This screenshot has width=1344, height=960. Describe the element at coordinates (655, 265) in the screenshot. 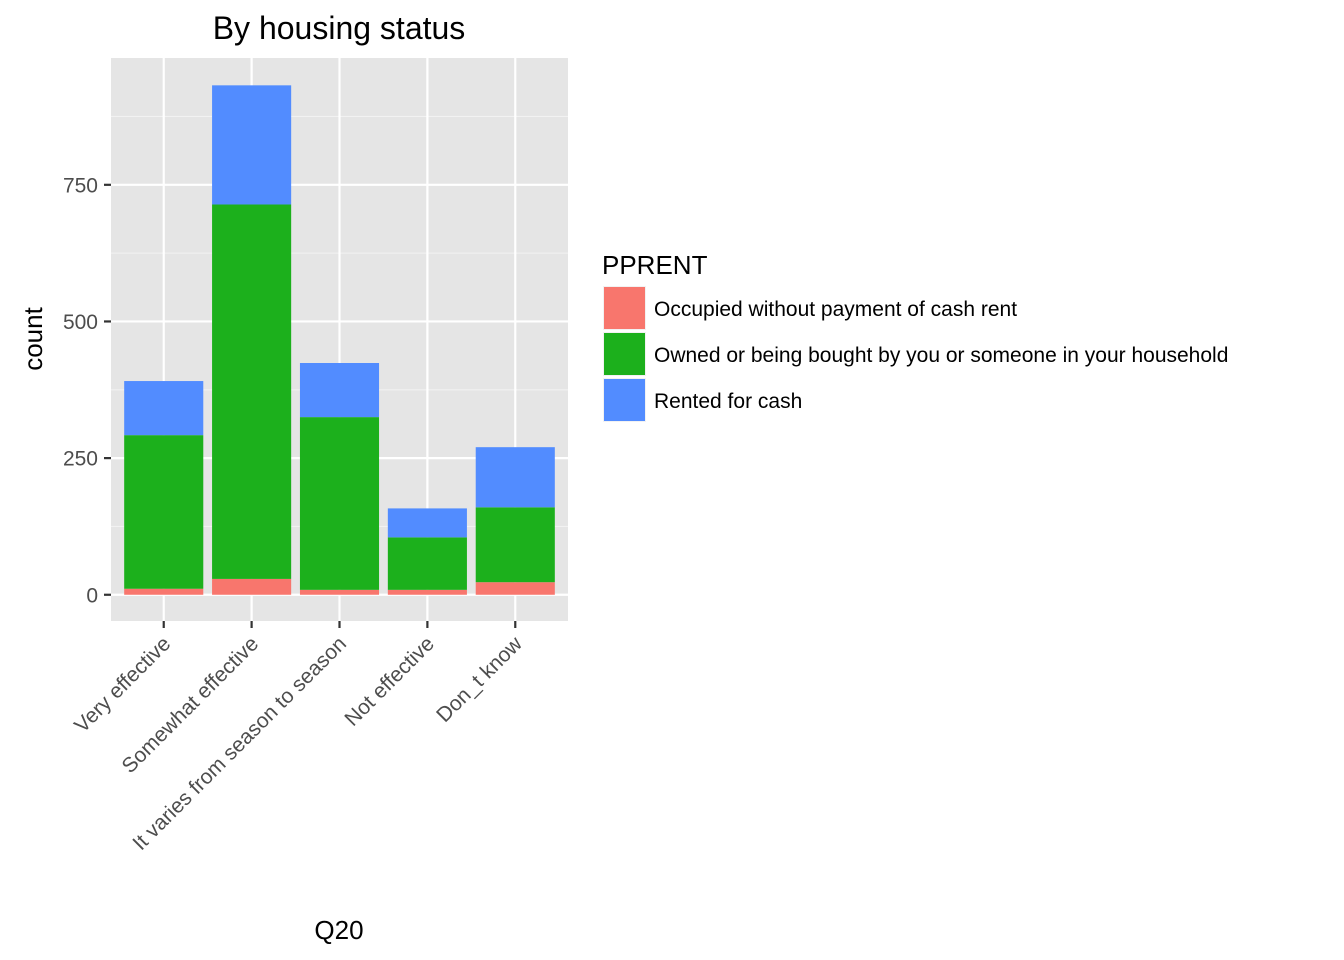

I see `legend-title: PPRENT` at that location.